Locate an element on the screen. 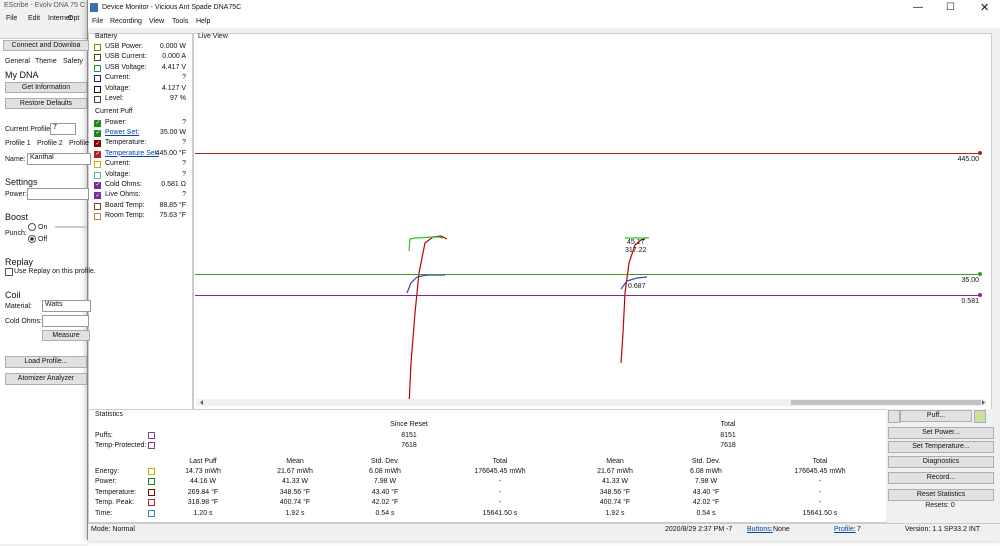  maximize-button: ☐ is located at coordinates (950, 7).